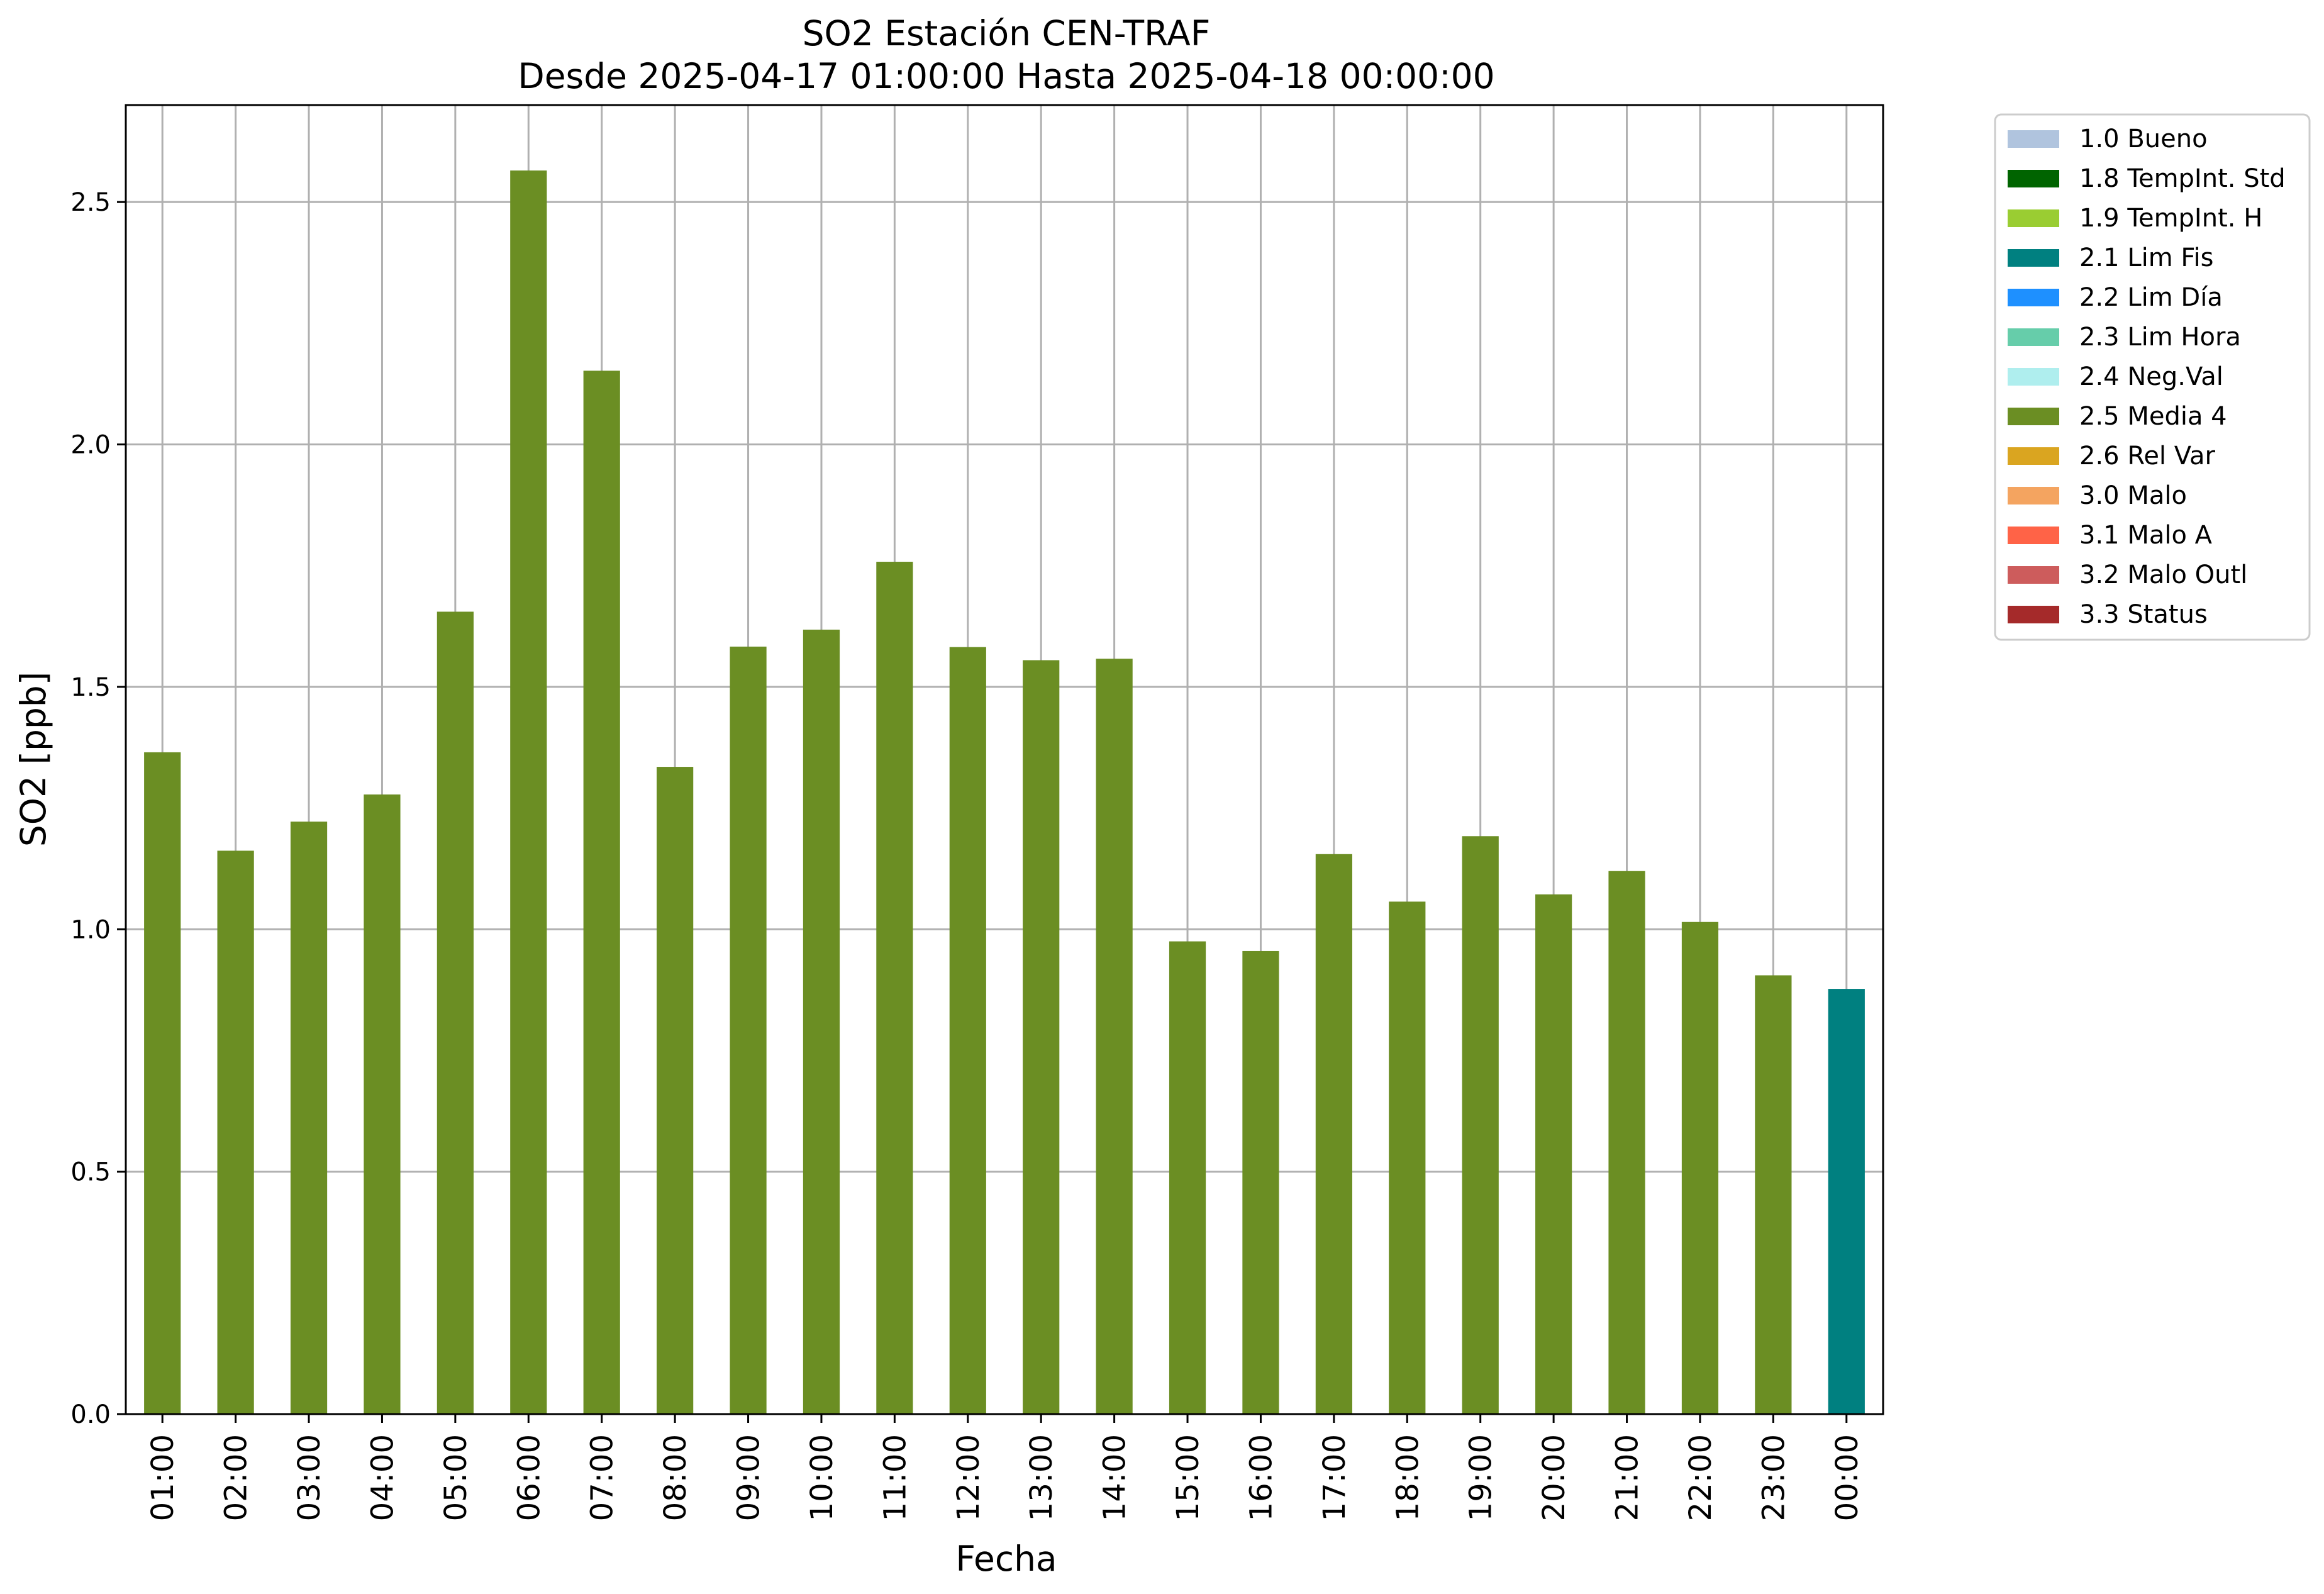 This screenshot has height=1594, width=2324. What do you see at coordinates (90, 688) in the screenshot?
I see `y-tick-label: 1.5` at bounding box center [90, 688].